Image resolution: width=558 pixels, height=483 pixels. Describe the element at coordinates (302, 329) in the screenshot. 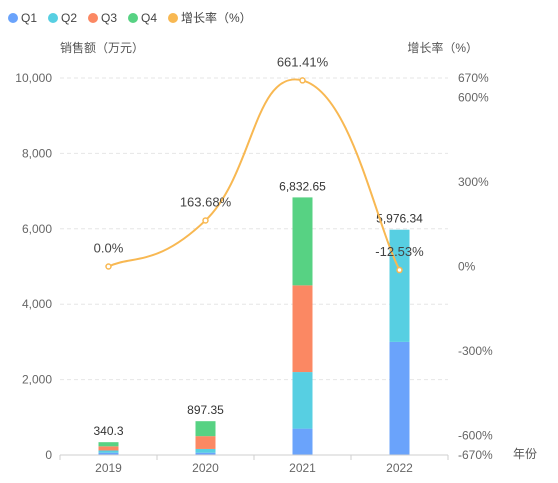

I see `bar-q3-2021` at that location.